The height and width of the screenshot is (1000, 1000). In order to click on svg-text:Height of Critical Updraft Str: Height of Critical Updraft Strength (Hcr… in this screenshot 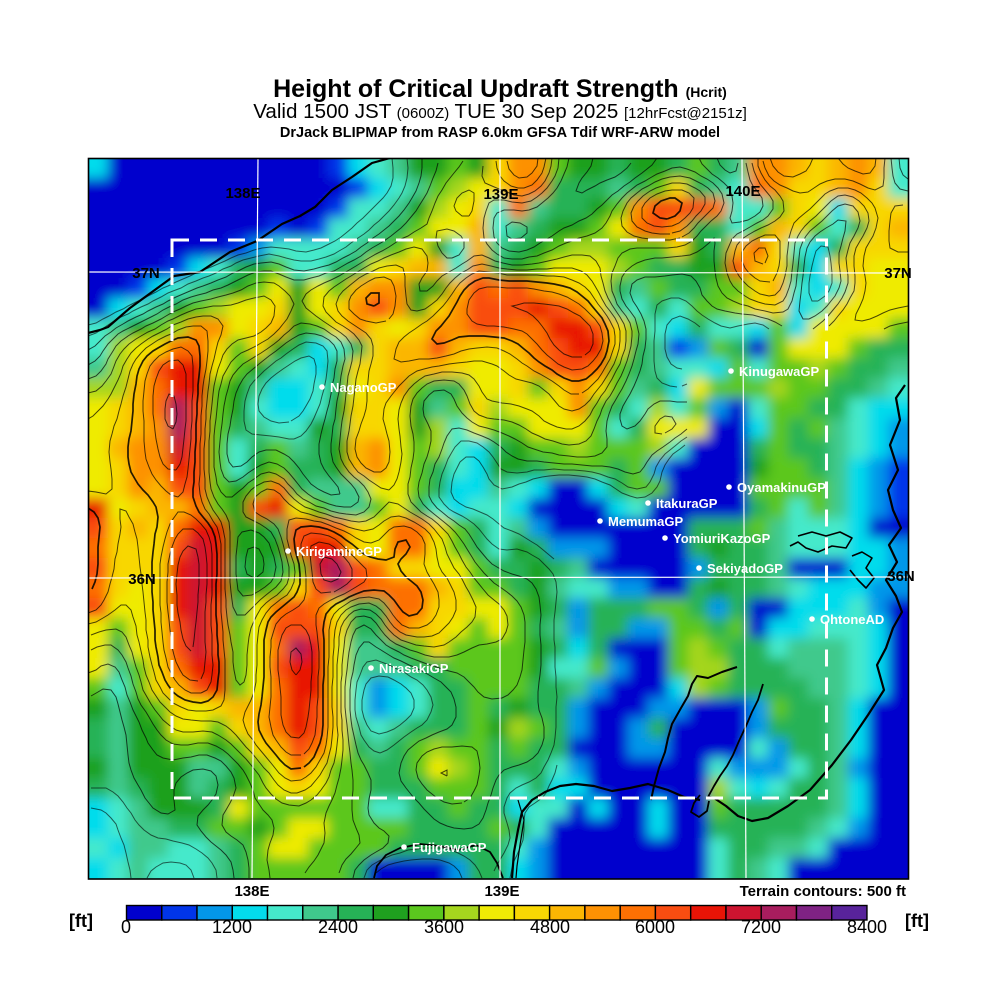, I will do `click(500, 89)`.